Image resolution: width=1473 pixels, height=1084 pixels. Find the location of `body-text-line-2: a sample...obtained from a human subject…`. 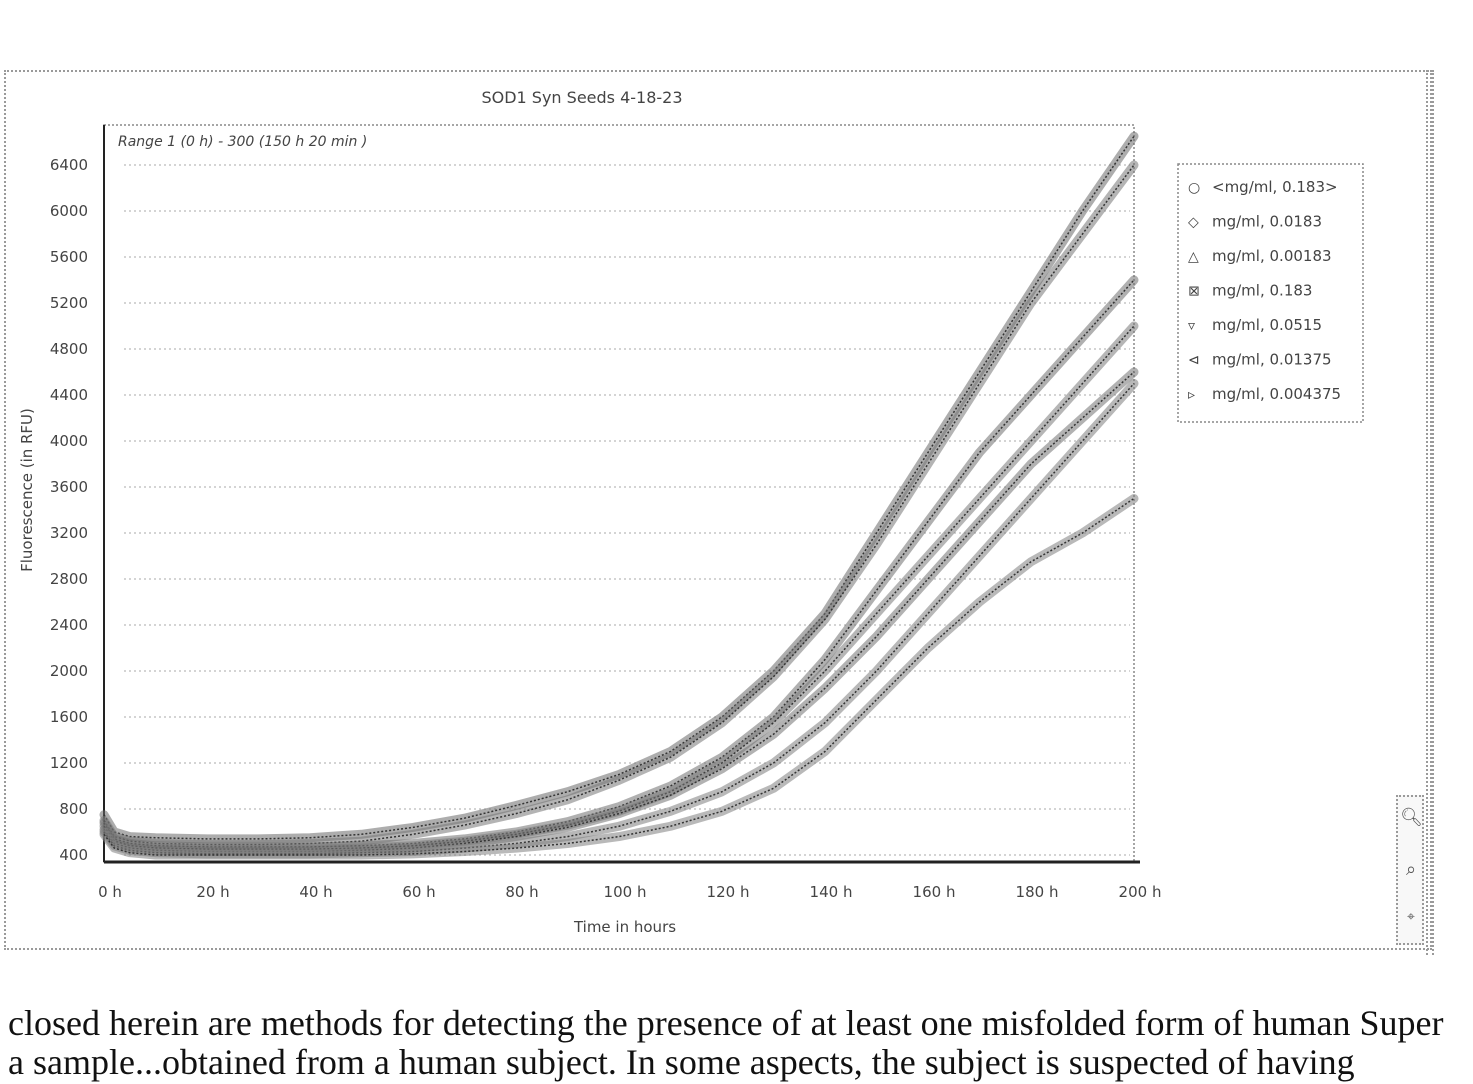

body-text-line-2: a sample...obtained from a human subject… is located at coordinates (681, 1062).